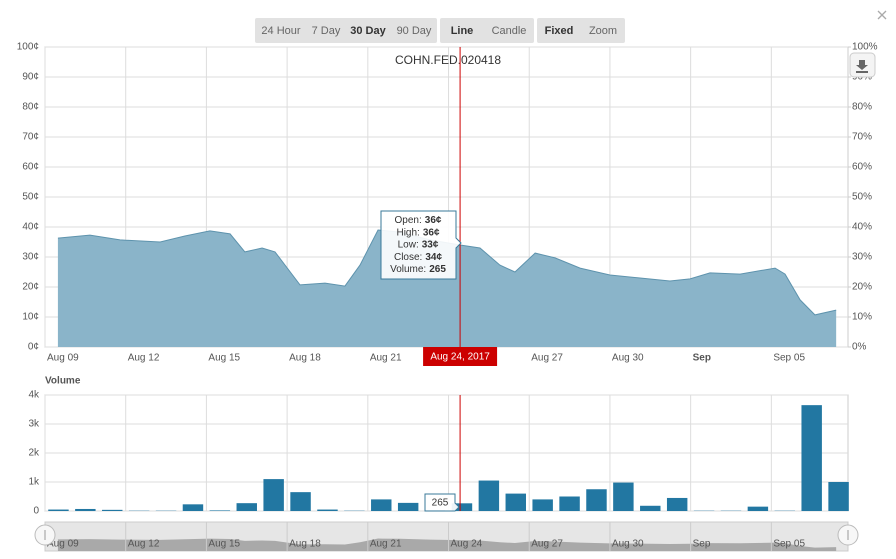 Image resolution: width=896 pixels, height=559 pixels. What do you see at coordinates (63, 544) in the screenshot?
I see `navigator-label: Aug 09` at bounding box center [63, 544].